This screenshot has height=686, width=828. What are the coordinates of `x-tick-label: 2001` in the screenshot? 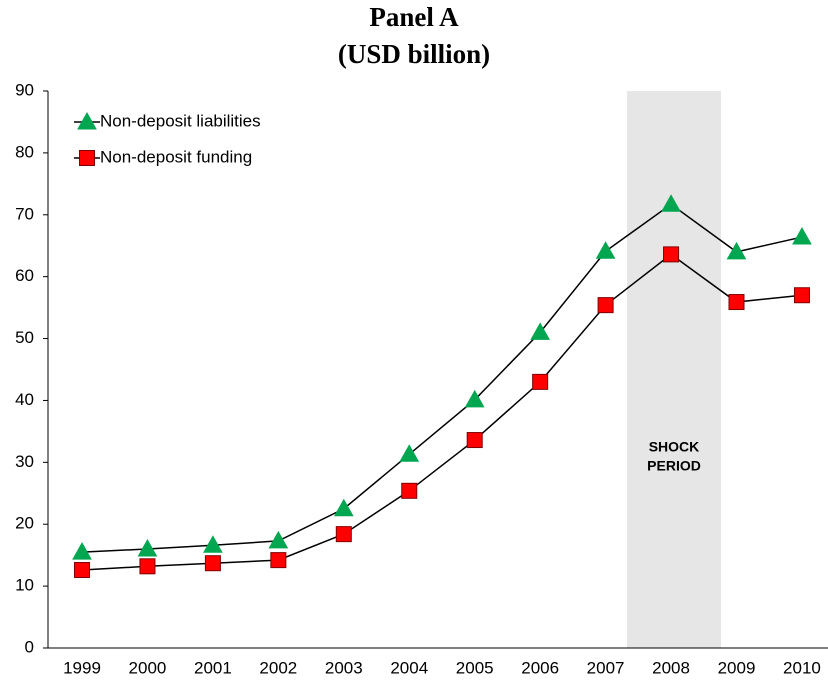 It's located at (213, 667).